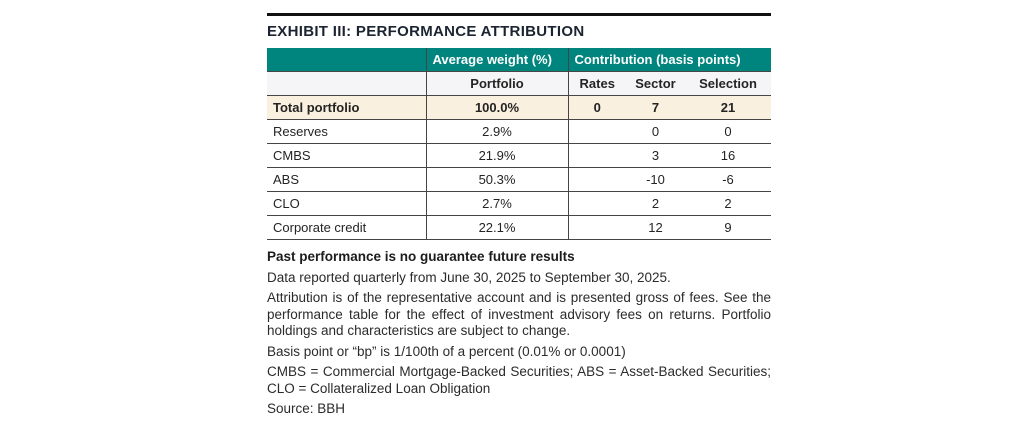  Describe the element at coordinates (496, 179) in the screenshot. I see `portfolio-cell: 50.3%` at that location.